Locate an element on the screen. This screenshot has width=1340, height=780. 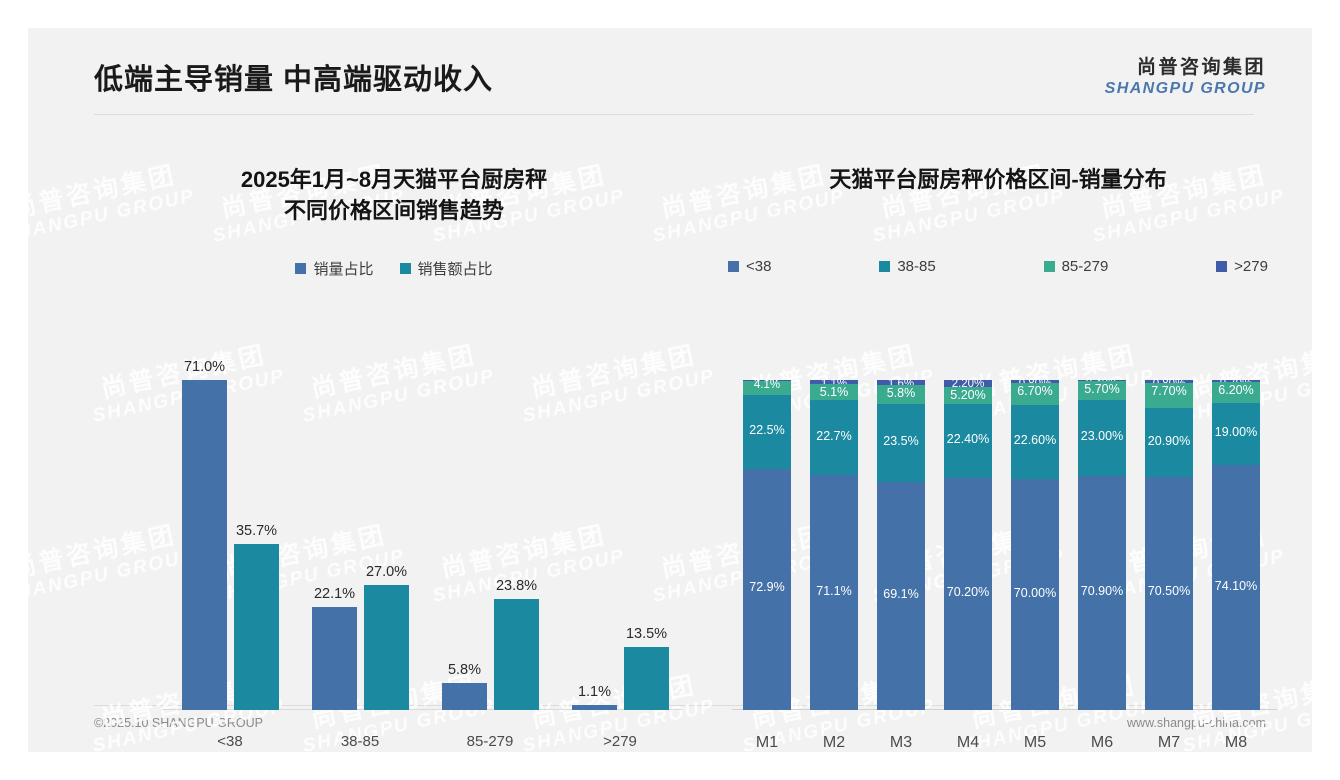
legend-item-销量占比: 销量占比 is located at coordinates (334, 268).